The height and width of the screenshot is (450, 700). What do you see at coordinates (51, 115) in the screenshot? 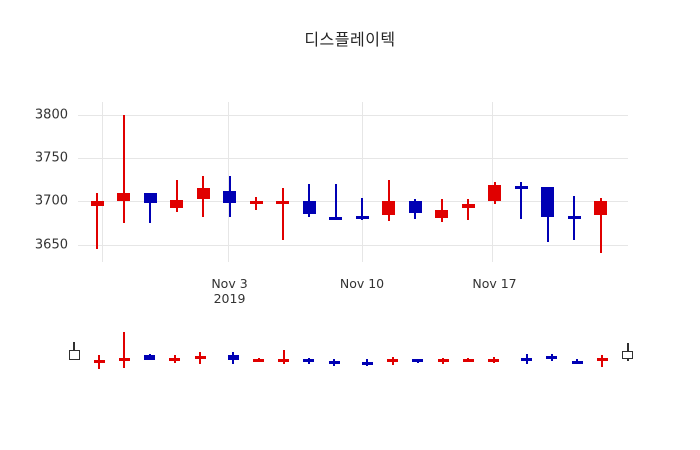
I see `y-axis-tick-label: 3800` at bounding box center [51, 115].